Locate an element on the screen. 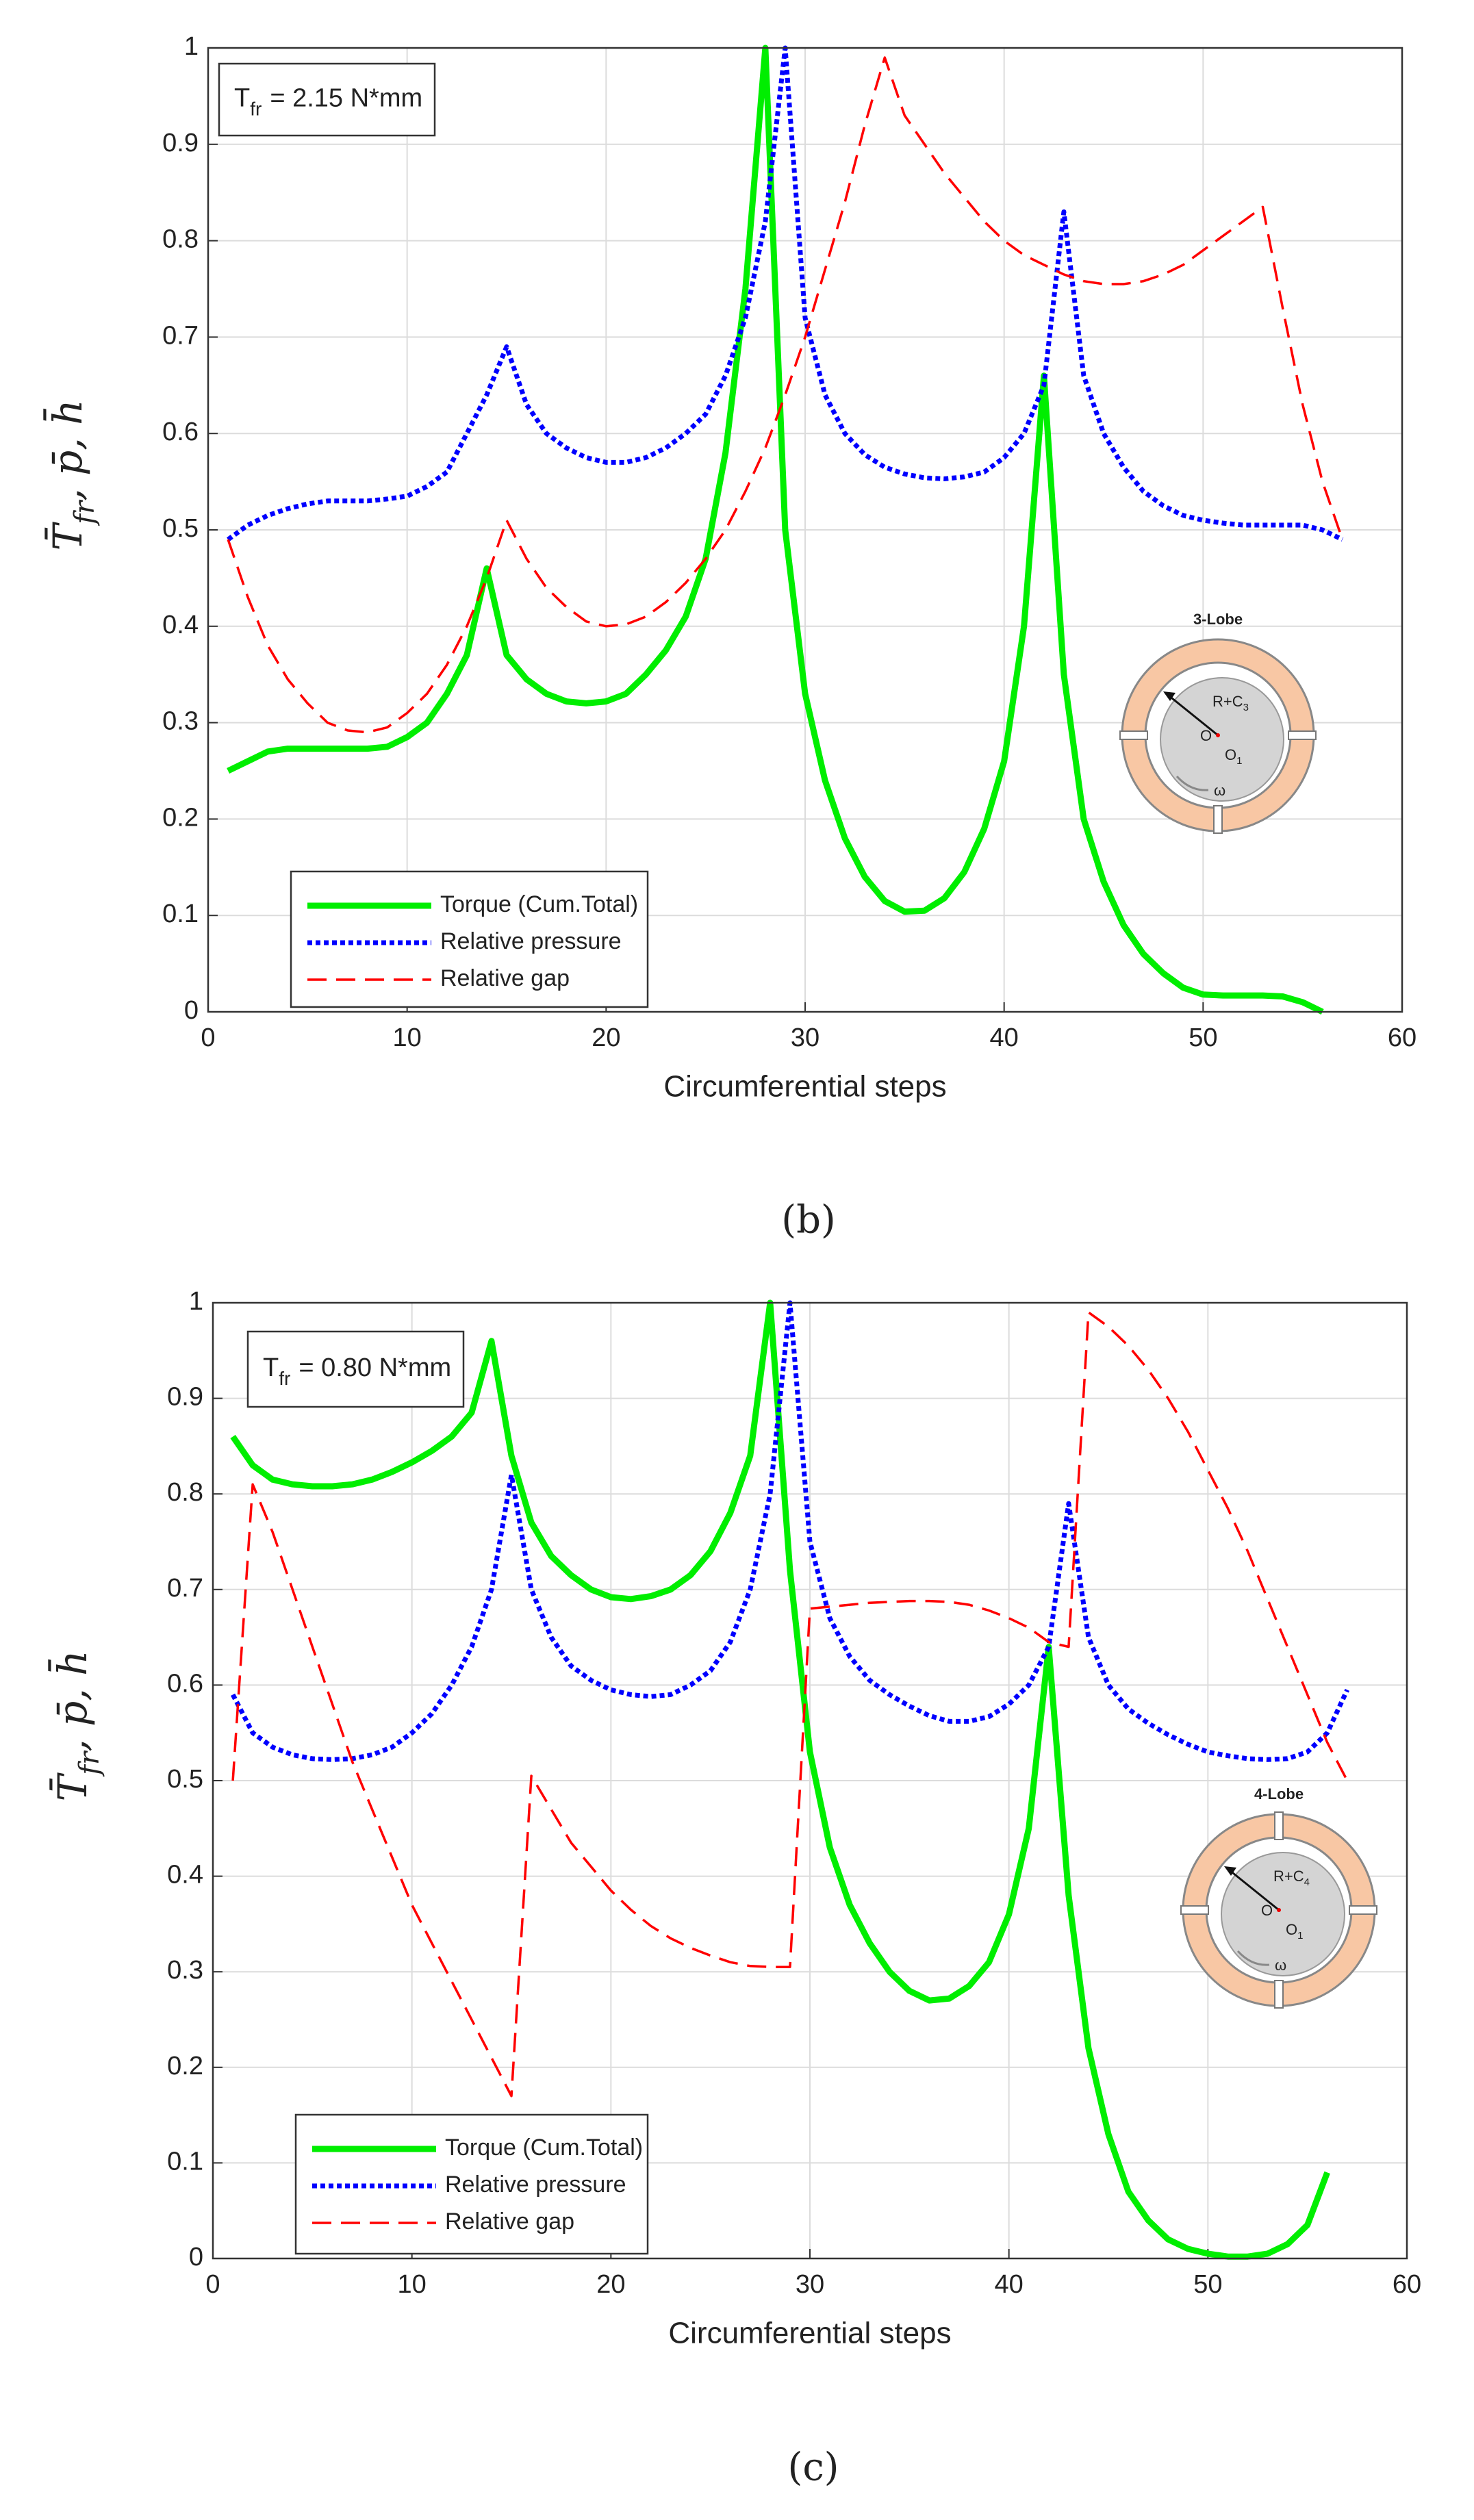 The height and width of the screenshot is (2520, 1474). annotation: Tfr = 2.15 N*mm is located at coordinates (328, 102).